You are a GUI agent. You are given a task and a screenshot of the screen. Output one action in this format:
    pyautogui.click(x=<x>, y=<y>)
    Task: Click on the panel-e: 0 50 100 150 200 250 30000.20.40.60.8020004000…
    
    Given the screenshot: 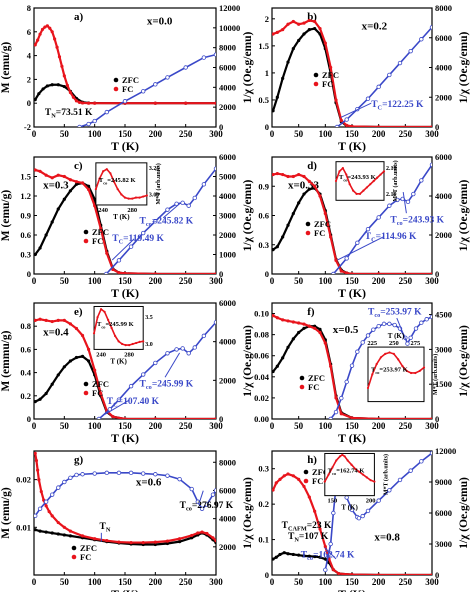 What is the action you would take?
    pyautogui.click(x=127, y=371)
    